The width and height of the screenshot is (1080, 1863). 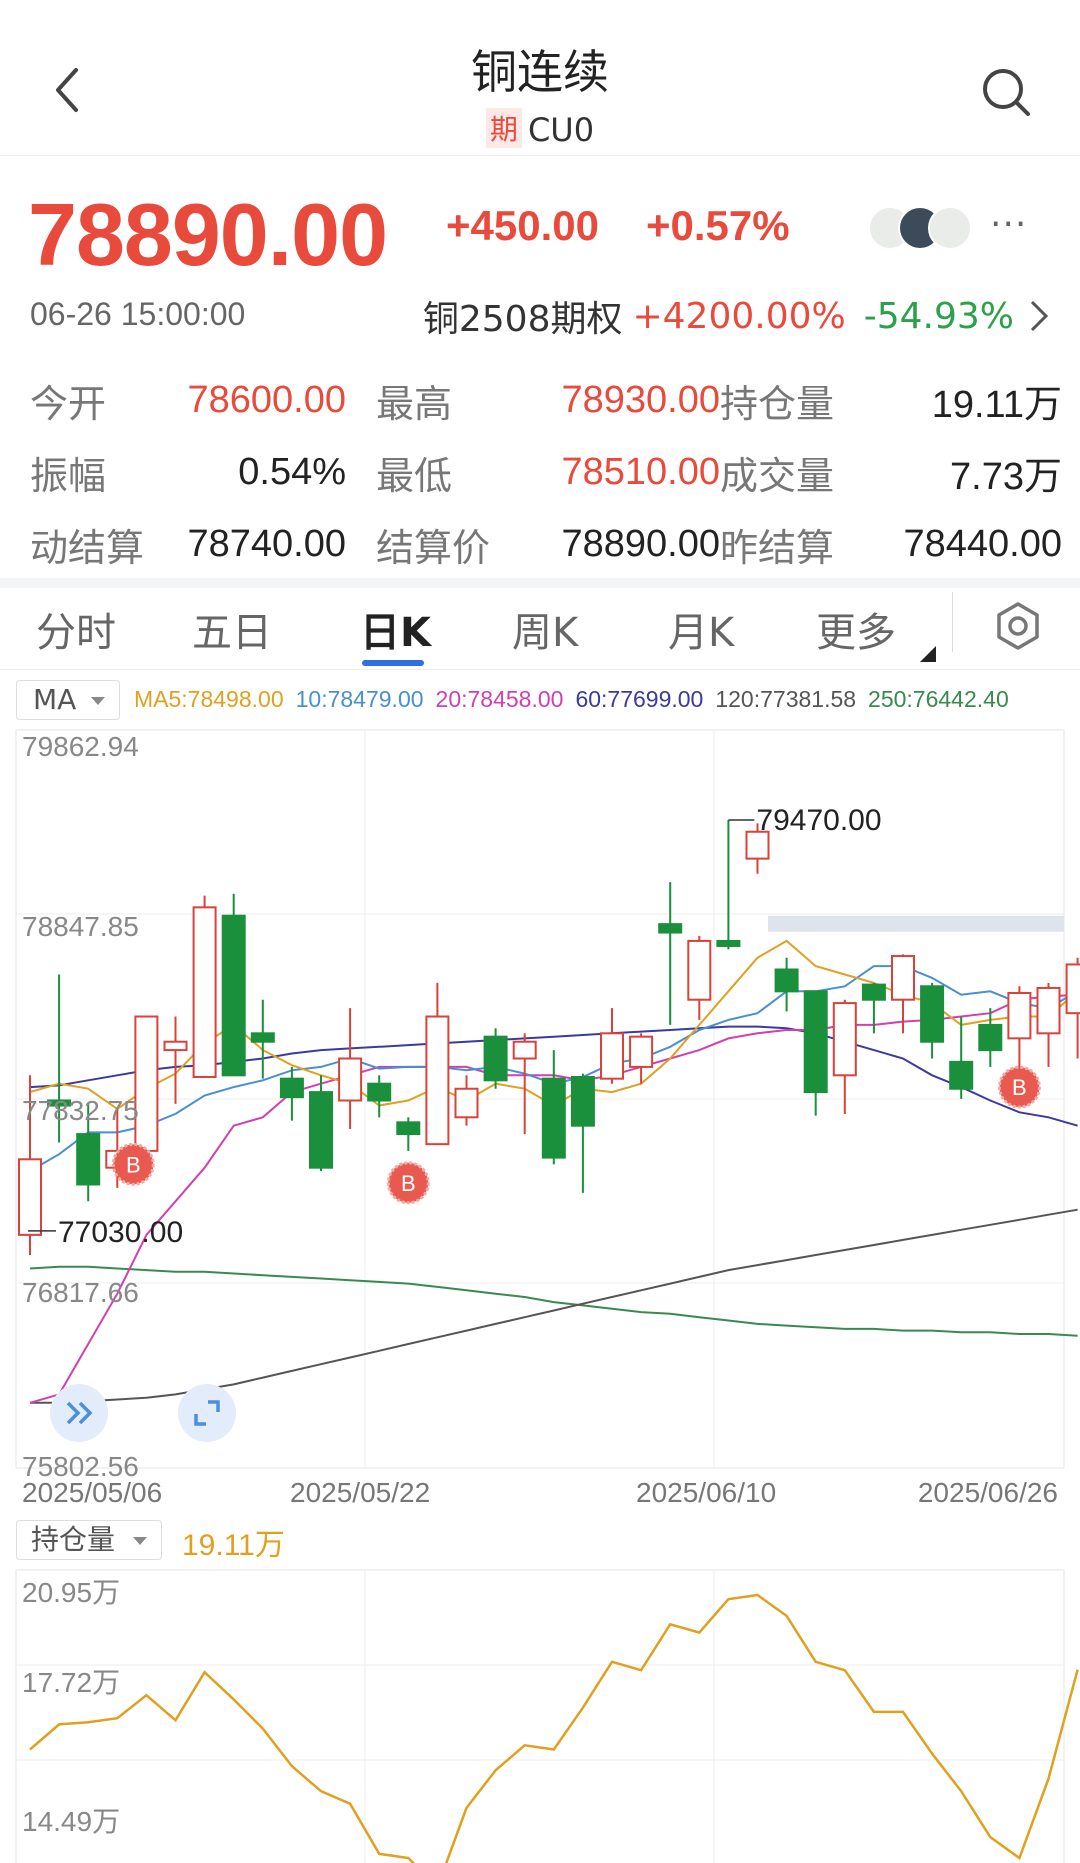 I want to click on ma250-value: 250:76442.40, so click(x=938, y=699).